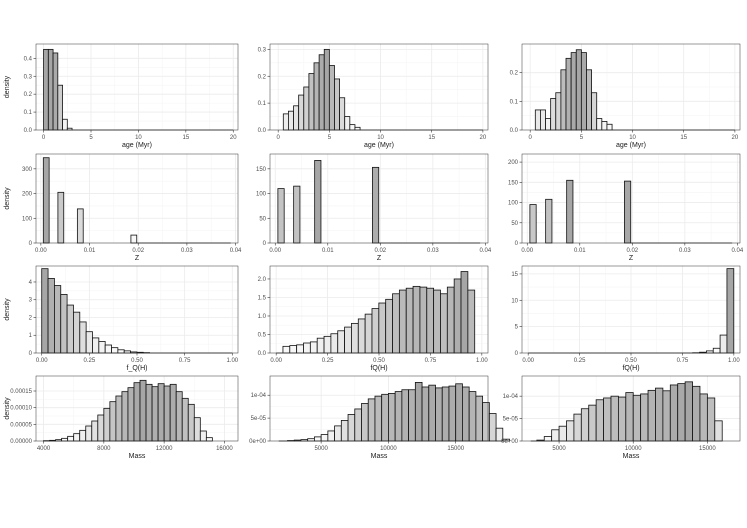  Describe the element at coordinates (138, 138) in the screenshot. I see `x-tick-label: 10` at that location.